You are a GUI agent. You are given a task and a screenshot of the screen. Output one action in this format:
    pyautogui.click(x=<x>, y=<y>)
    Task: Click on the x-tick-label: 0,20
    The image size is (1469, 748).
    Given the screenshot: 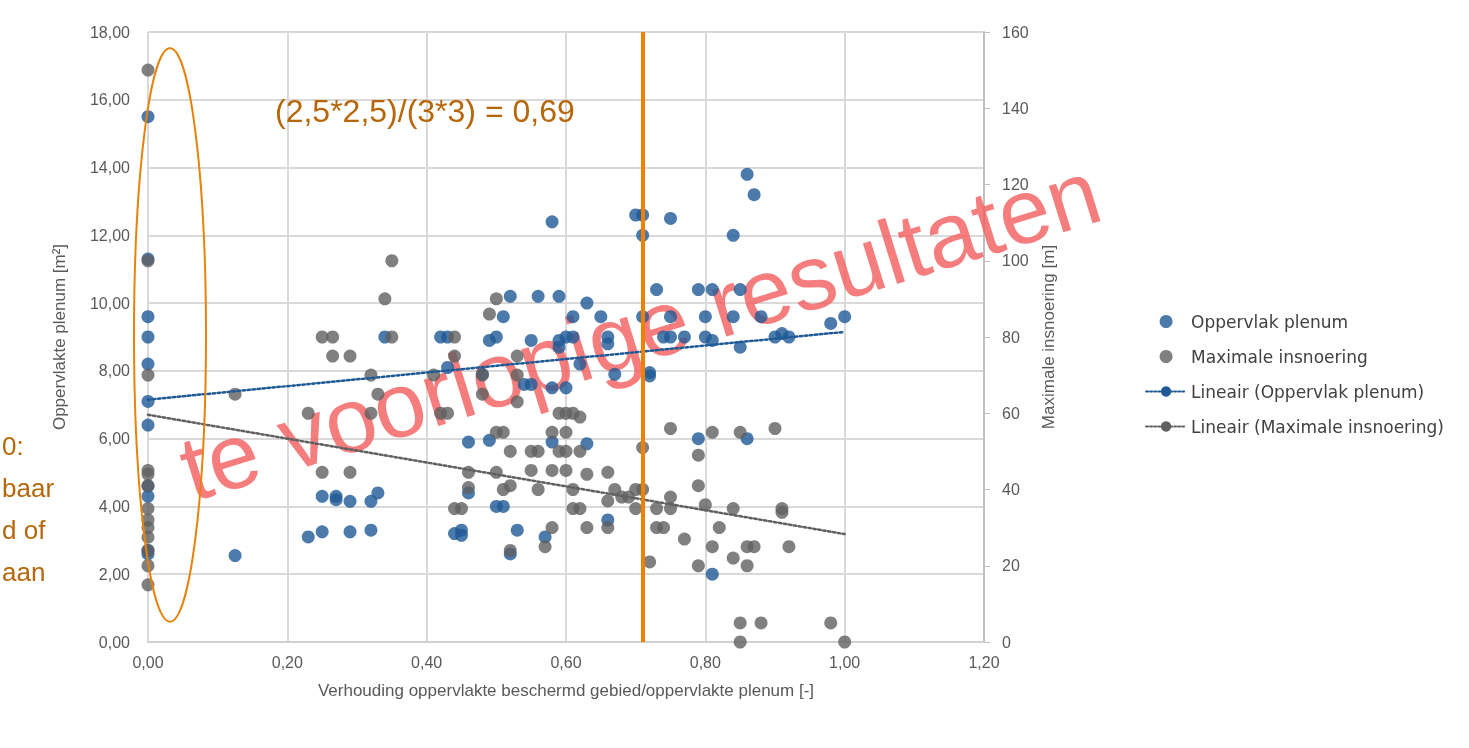 What is the action you would take?
    pyautogui.click(x=287, y=662)
    